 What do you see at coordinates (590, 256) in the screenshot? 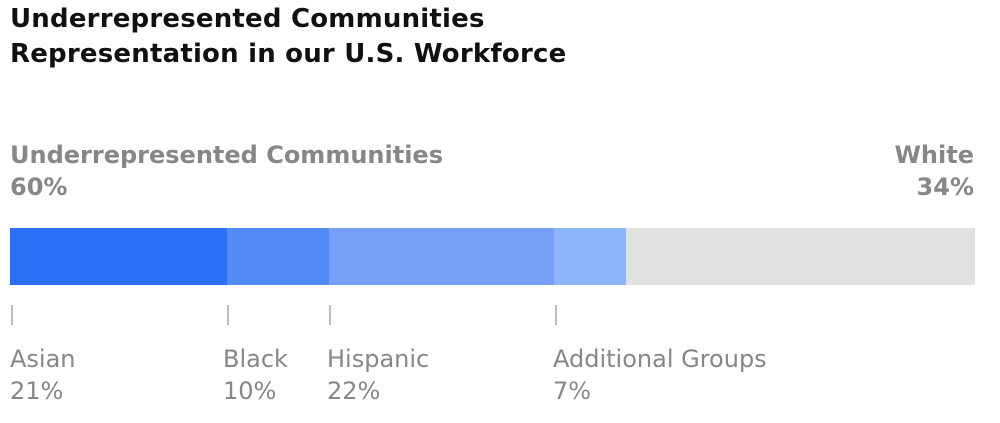
I see `segment-additional-groups` at bounding box center [590, 256].